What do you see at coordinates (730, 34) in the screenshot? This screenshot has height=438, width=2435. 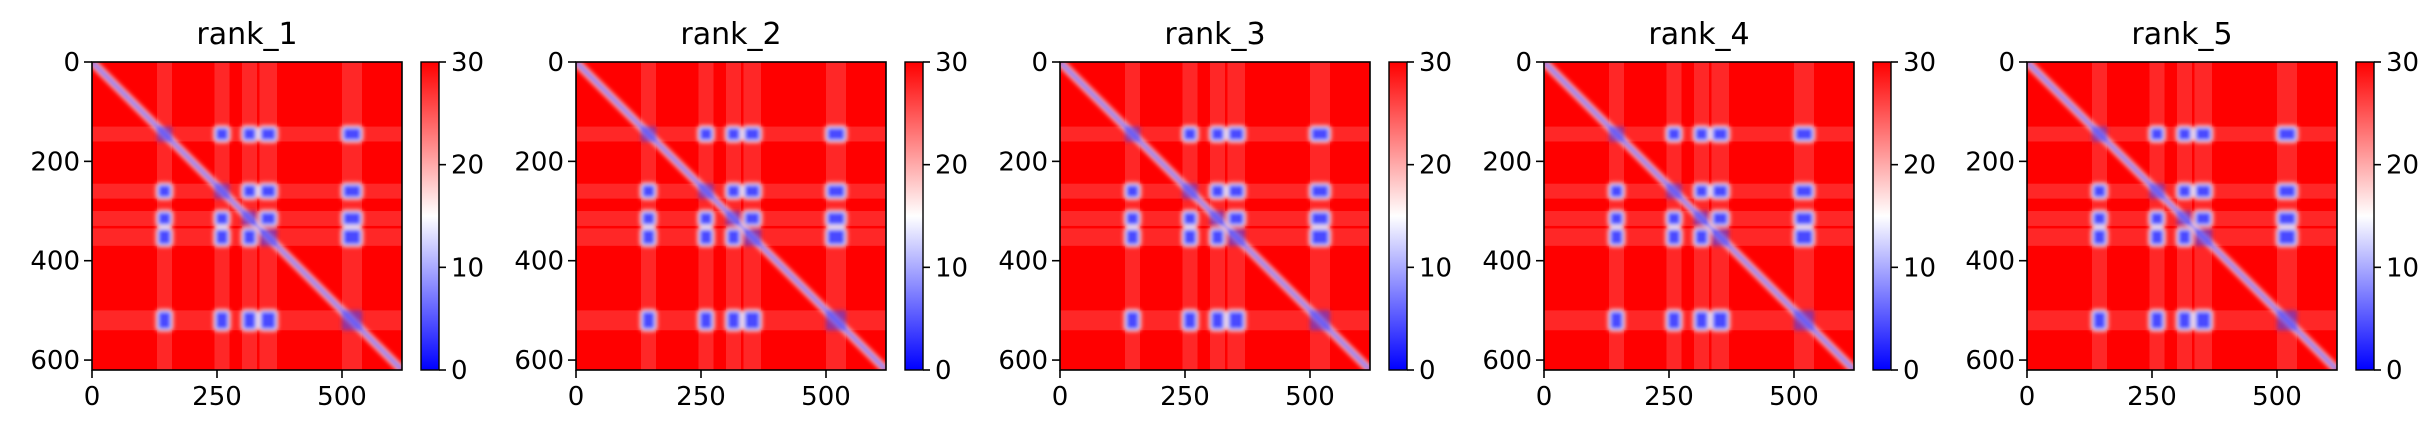 I see `panel-title: rank_2` at bounding box center [730, 34].